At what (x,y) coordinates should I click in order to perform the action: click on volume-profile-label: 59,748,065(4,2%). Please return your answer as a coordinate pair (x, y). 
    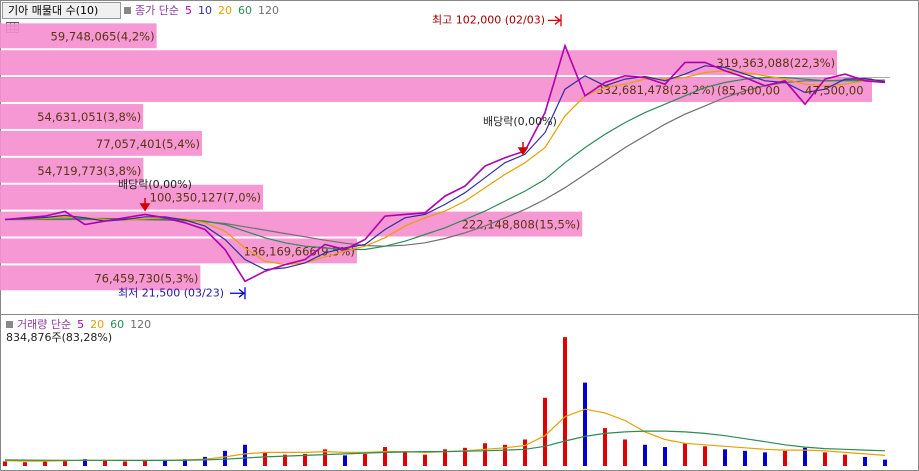
    Looking at the image, I should click on (103, 36).